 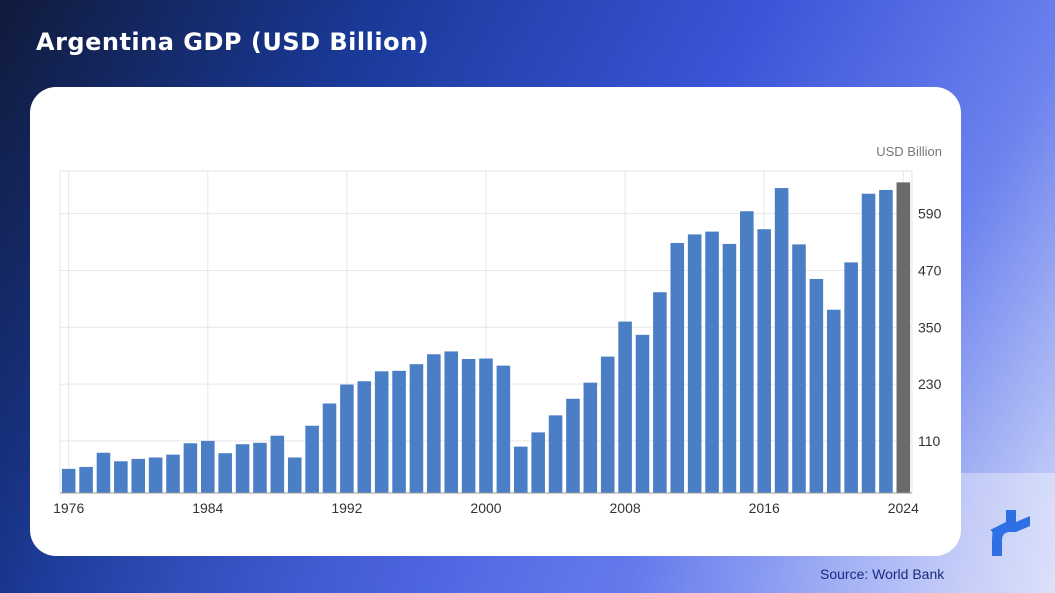 I want to click on x-tick-label: 2024, so click(x=903, y=508).